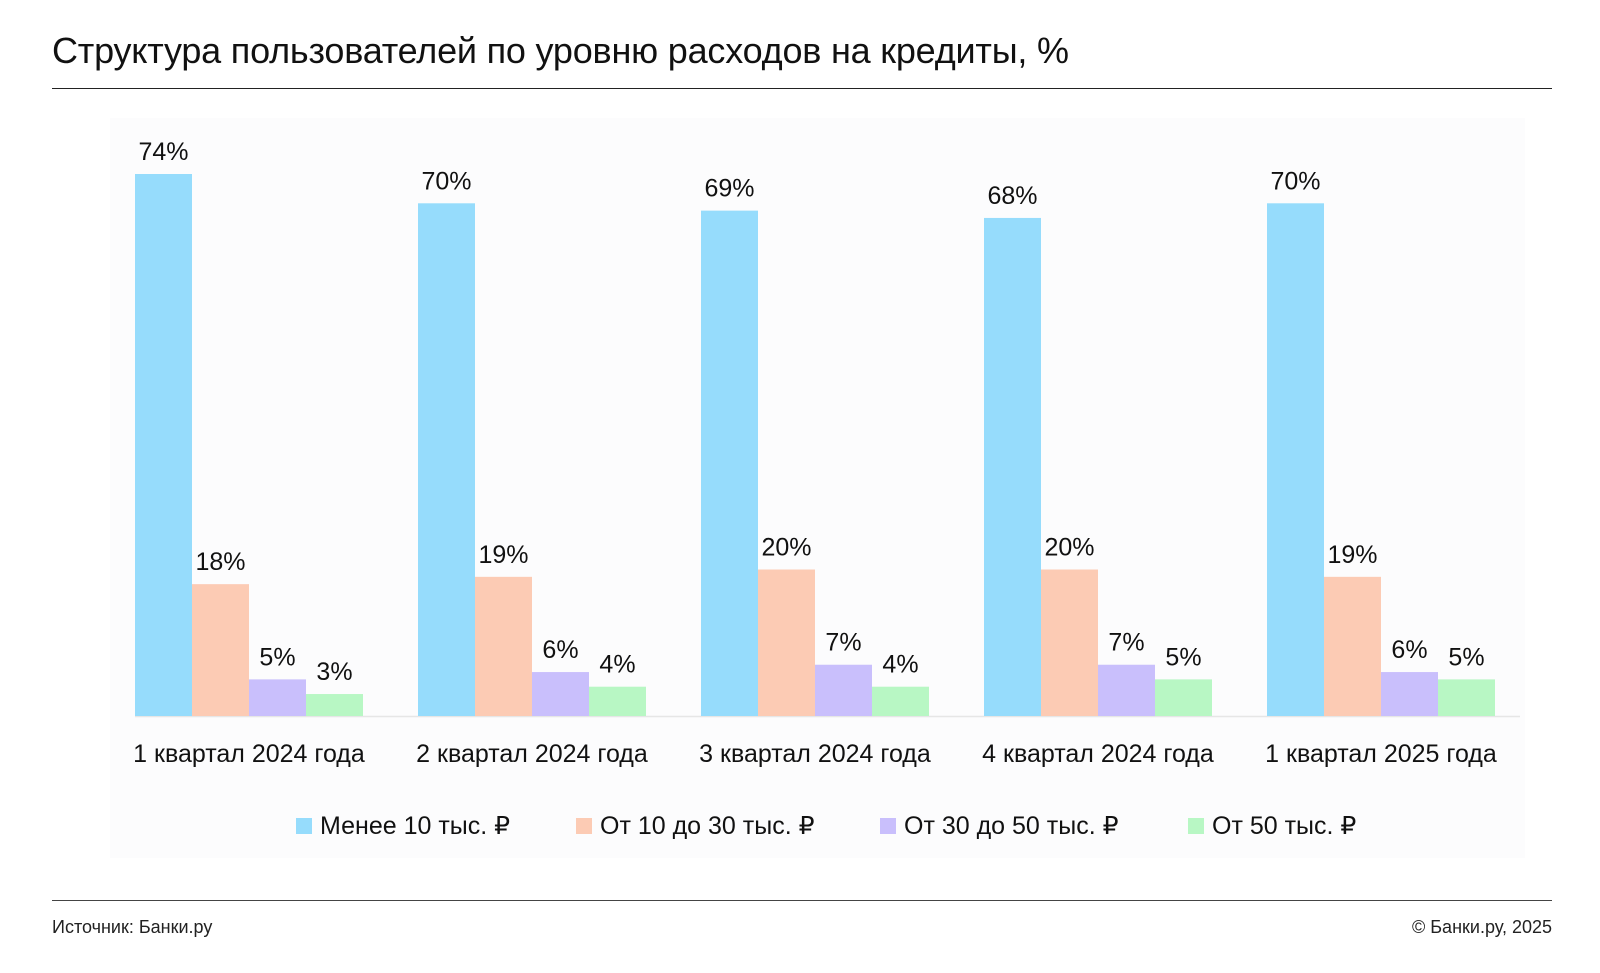 This screenshot has width=1600, height=973. Describe the element at coordinates (163, 152) in the screenshot. I see `data-label: 74%` at that location.